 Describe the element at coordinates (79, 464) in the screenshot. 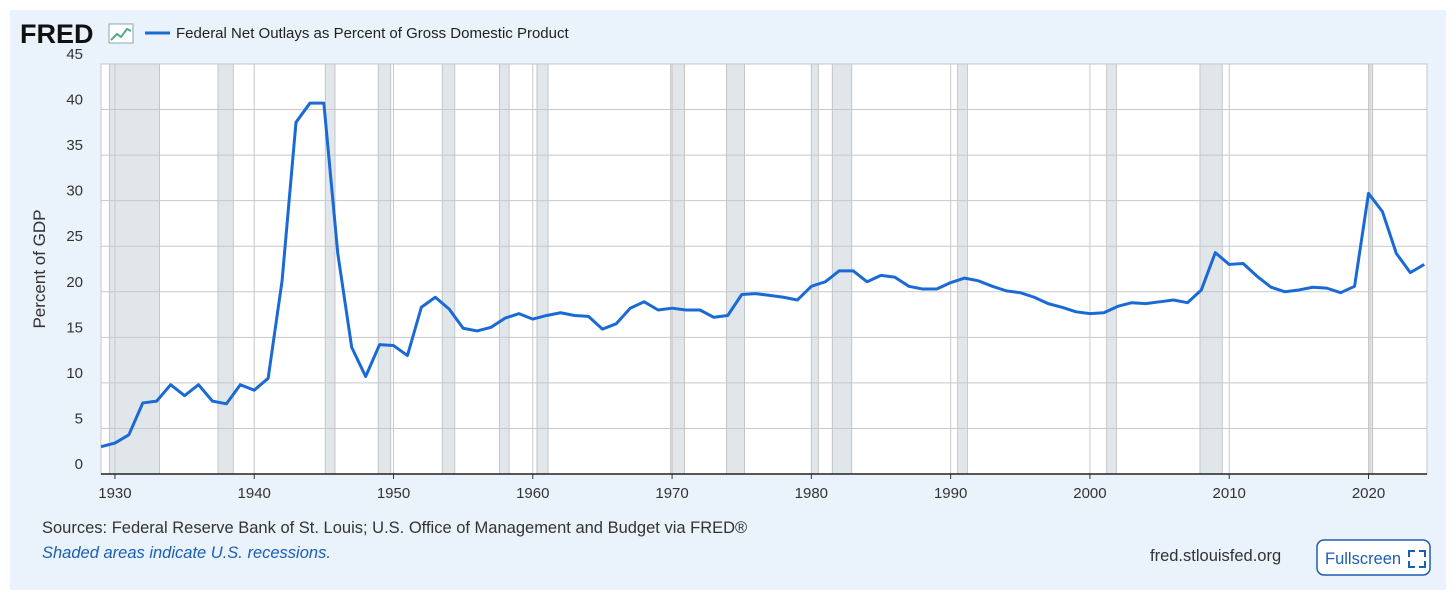

I see `y-tick-label: 0` at that location.